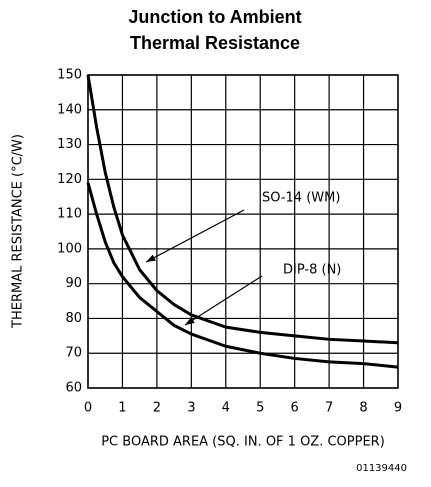 This screenshot has height=487, width=431. What do you see at coordinates (191, 408) in the screenshot?
I see `x-tick-label: 3` at bounding box center [191, 408].